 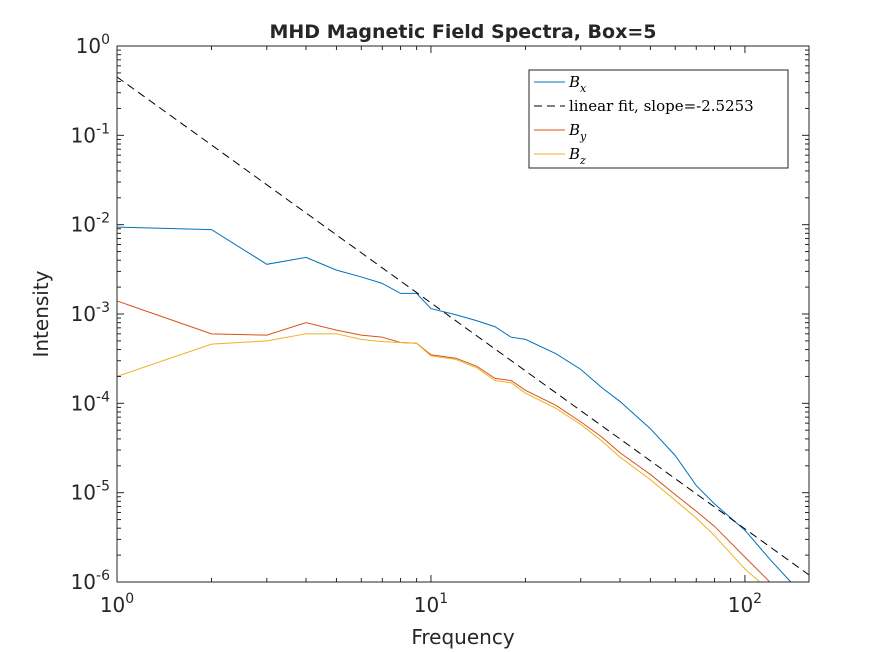 I want to click on chart-title: MHD Magnetic Field Spectra, Box=5, so click(x=463, y=32).